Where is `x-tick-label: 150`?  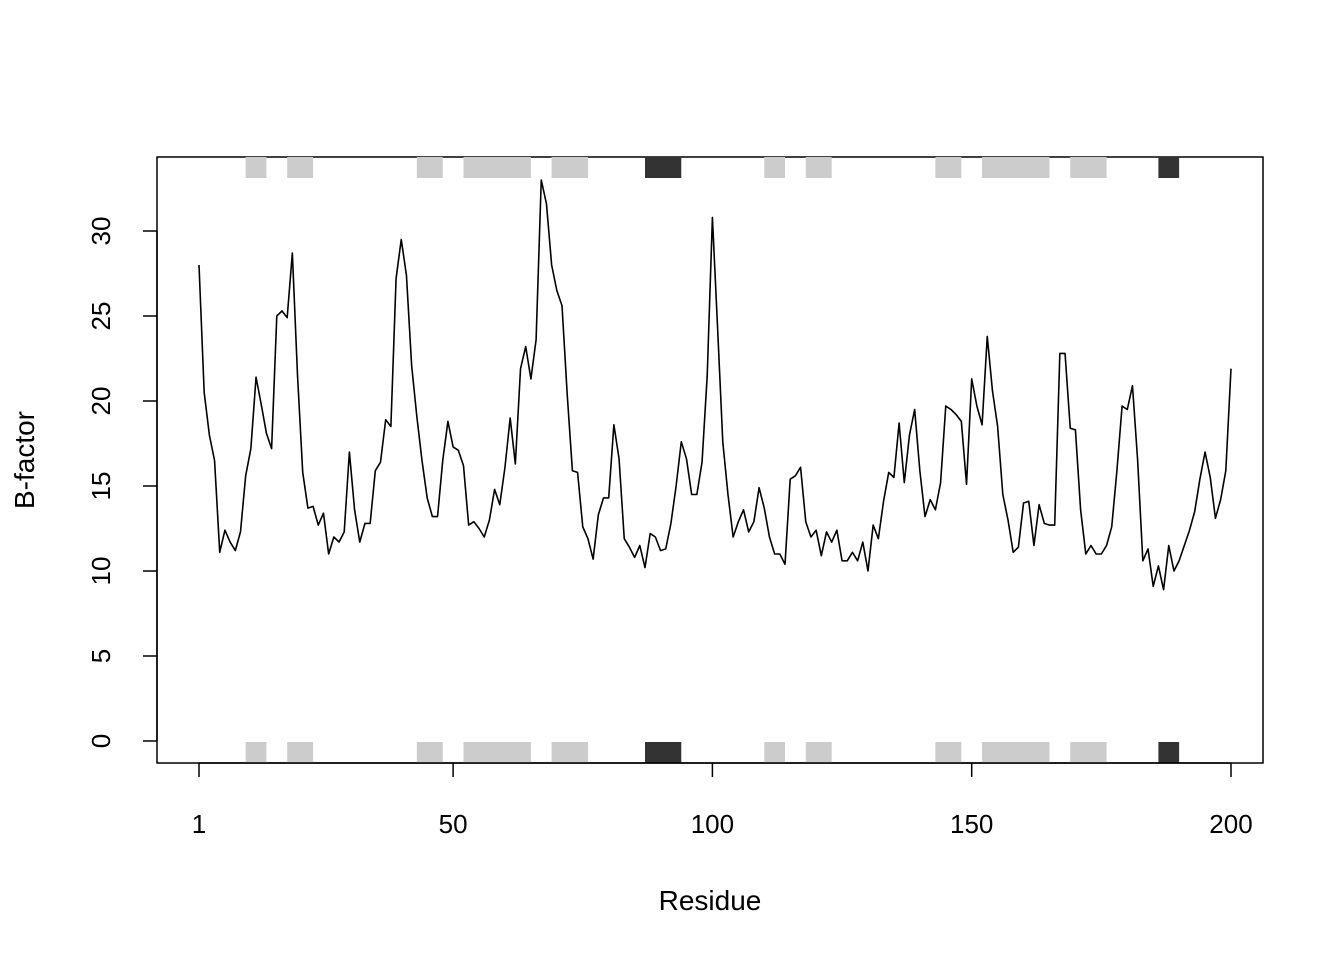 x-tick-label: 150 is located at coordinates (971, 824).